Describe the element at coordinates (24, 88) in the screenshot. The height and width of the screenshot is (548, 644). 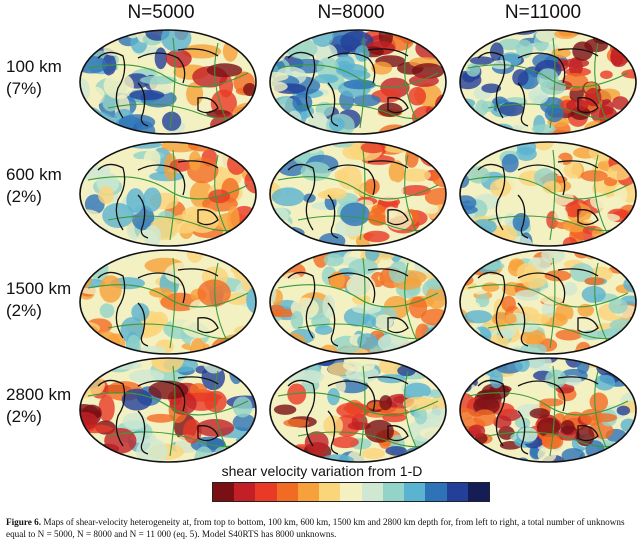
I see `row-scale: (7%)` at that location.